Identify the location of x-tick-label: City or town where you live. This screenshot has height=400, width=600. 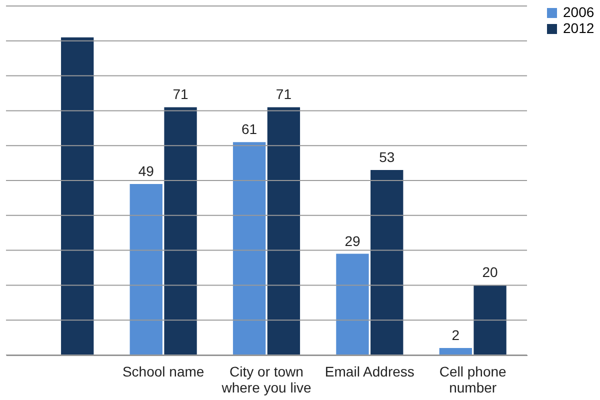
(266, 380).